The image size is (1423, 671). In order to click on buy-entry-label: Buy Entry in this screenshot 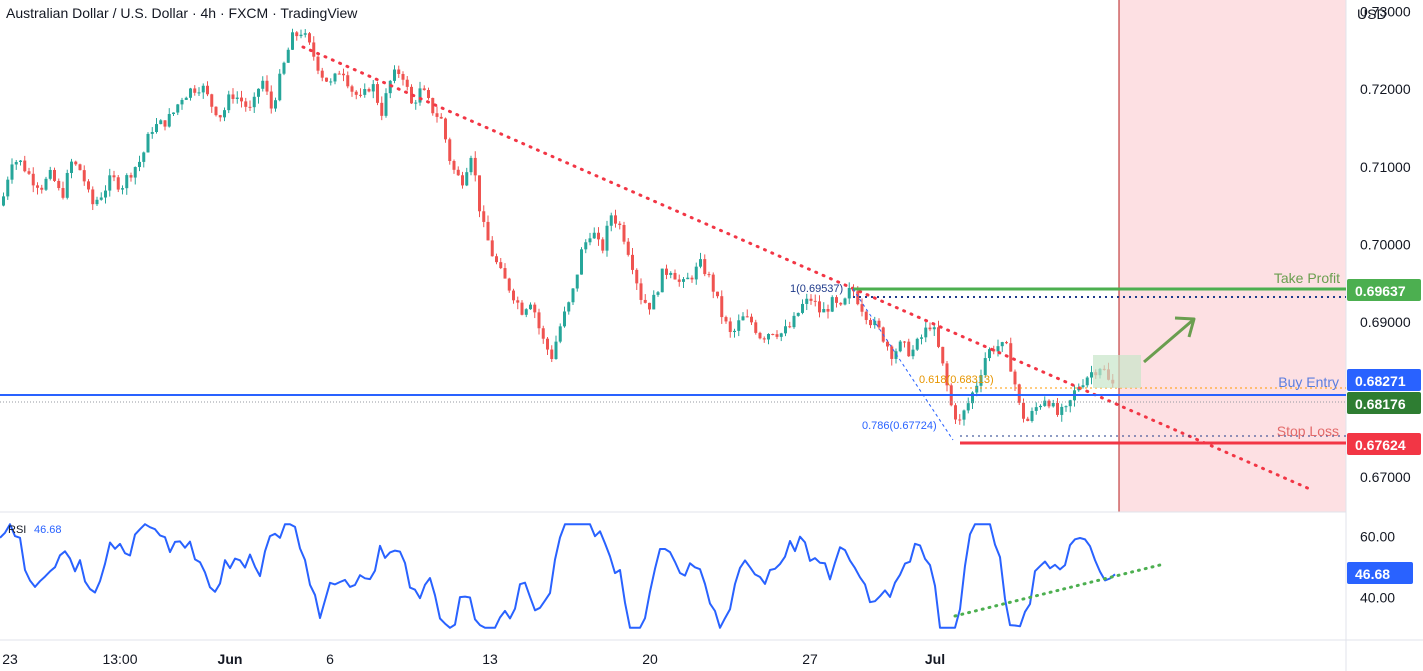, I will do `click(1308, 382)`.